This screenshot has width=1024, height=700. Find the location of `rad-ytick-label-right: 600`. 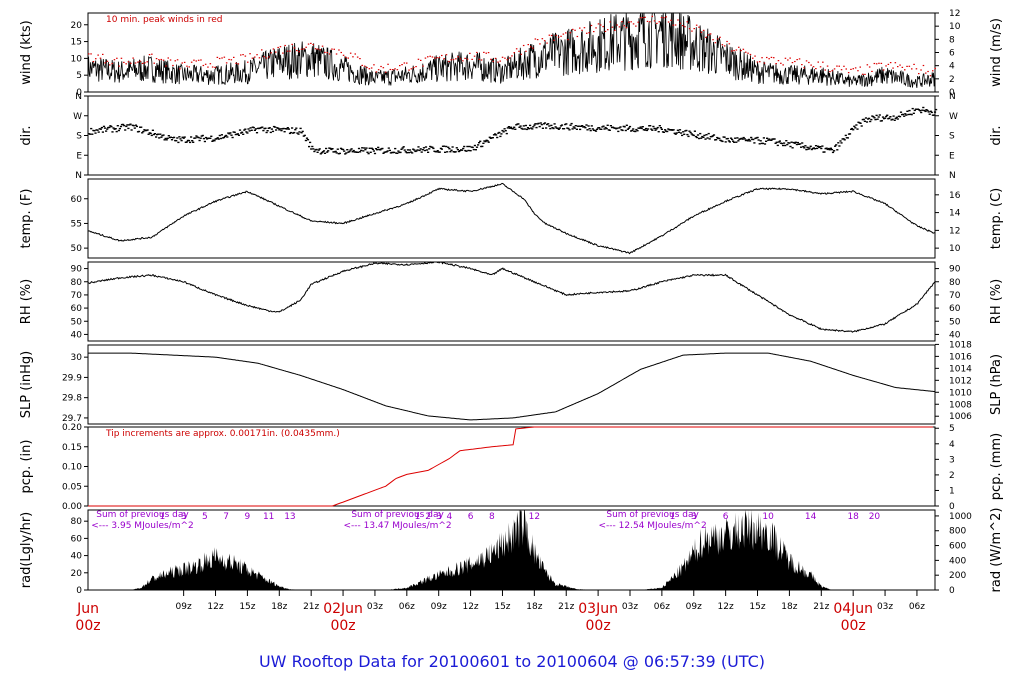

rad-ytick-label-right: 600 is located at coordinates (957, 547).